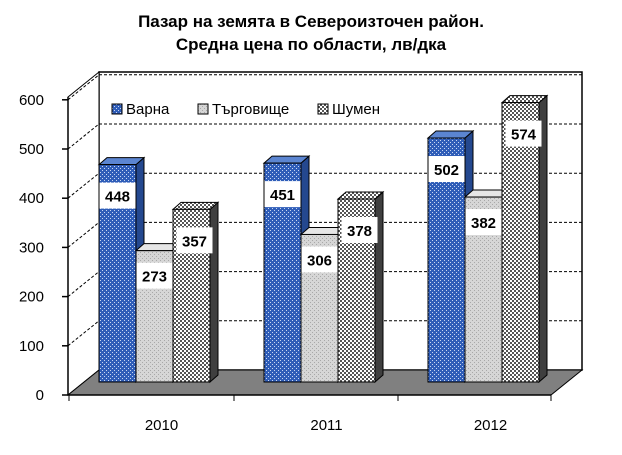 The image size is (622, 455). I want to click on data-label-text-Варна-2012: 502, so click(446, 170).